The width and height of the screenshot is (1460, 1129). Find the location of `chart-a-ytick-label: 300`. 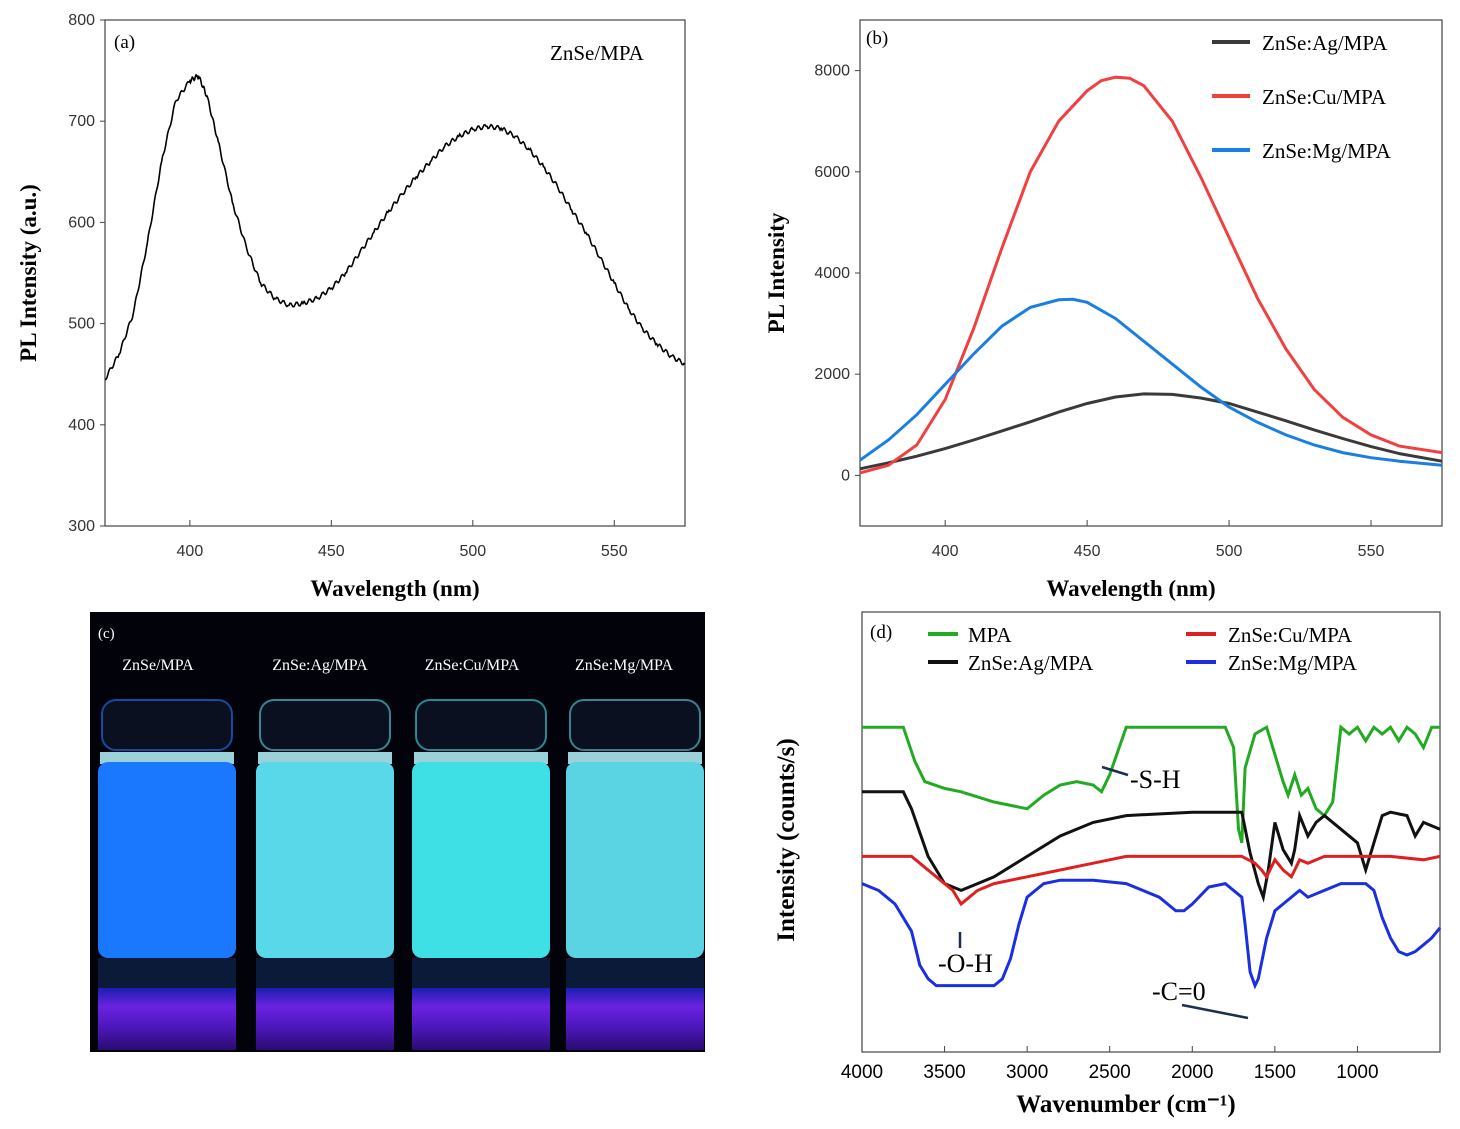

chart-a-ytick-label: 300 is located at coordinates (81, 526).